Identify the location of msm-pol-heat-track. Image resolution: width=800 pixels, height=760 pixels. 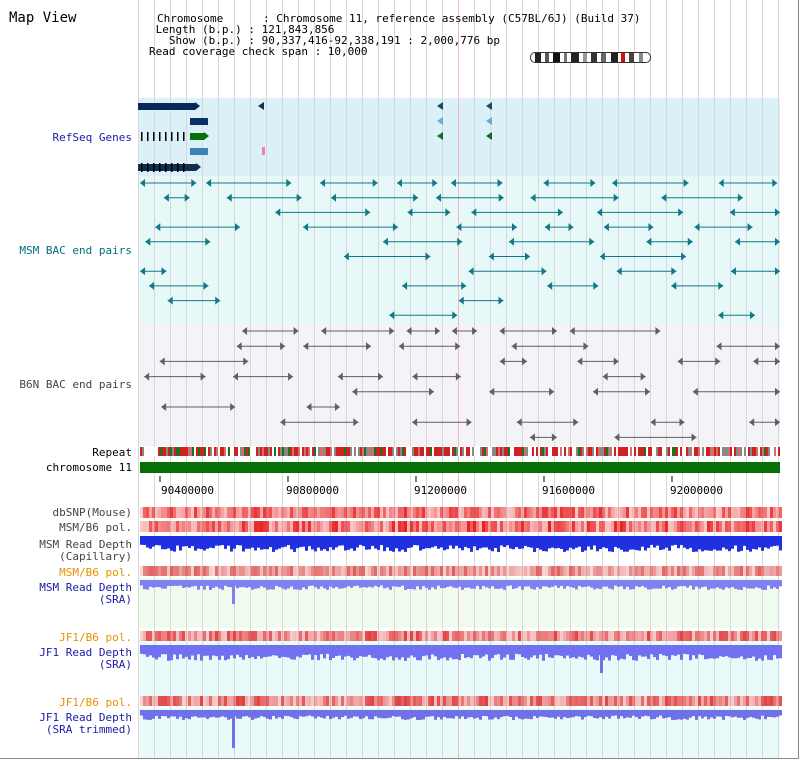
(461, 526).